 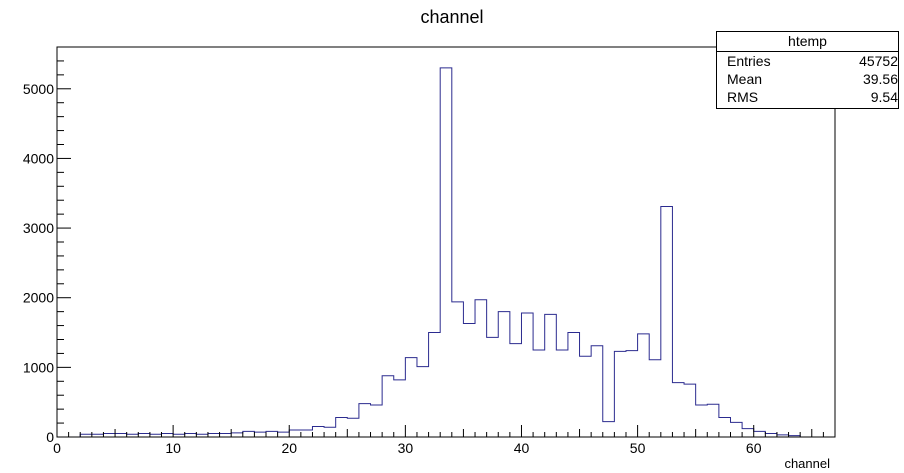 I want to click on x-axis-title: channel, so click(x=807, y=463).